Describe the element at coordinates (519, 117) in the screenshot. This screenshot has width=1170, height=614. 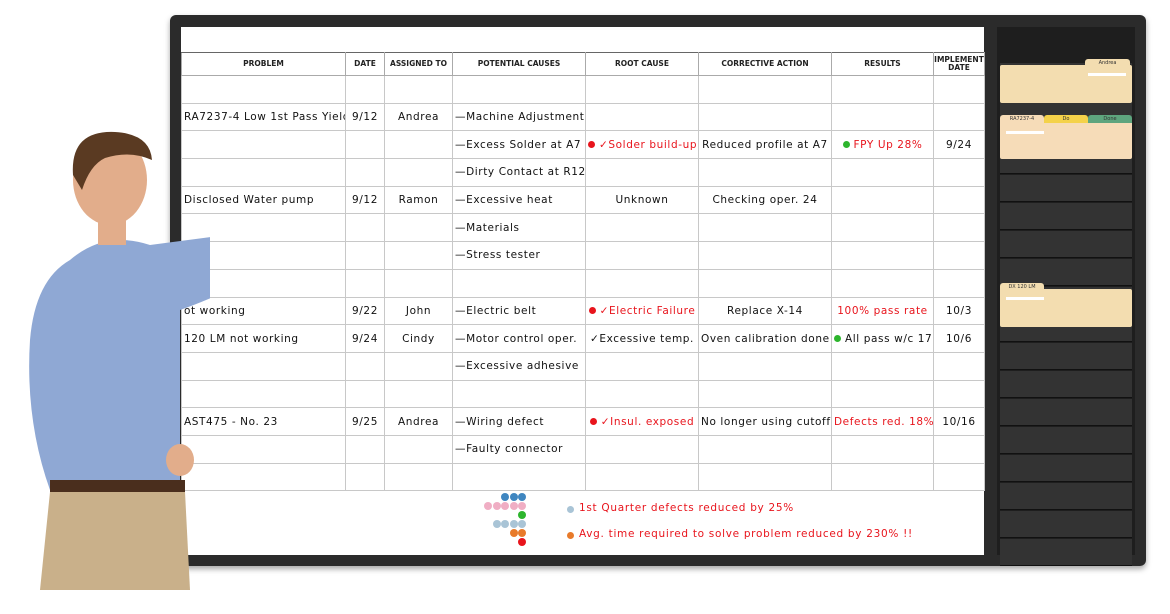
I see `cell-potential-cause: —Machine Adjustment` at that location.